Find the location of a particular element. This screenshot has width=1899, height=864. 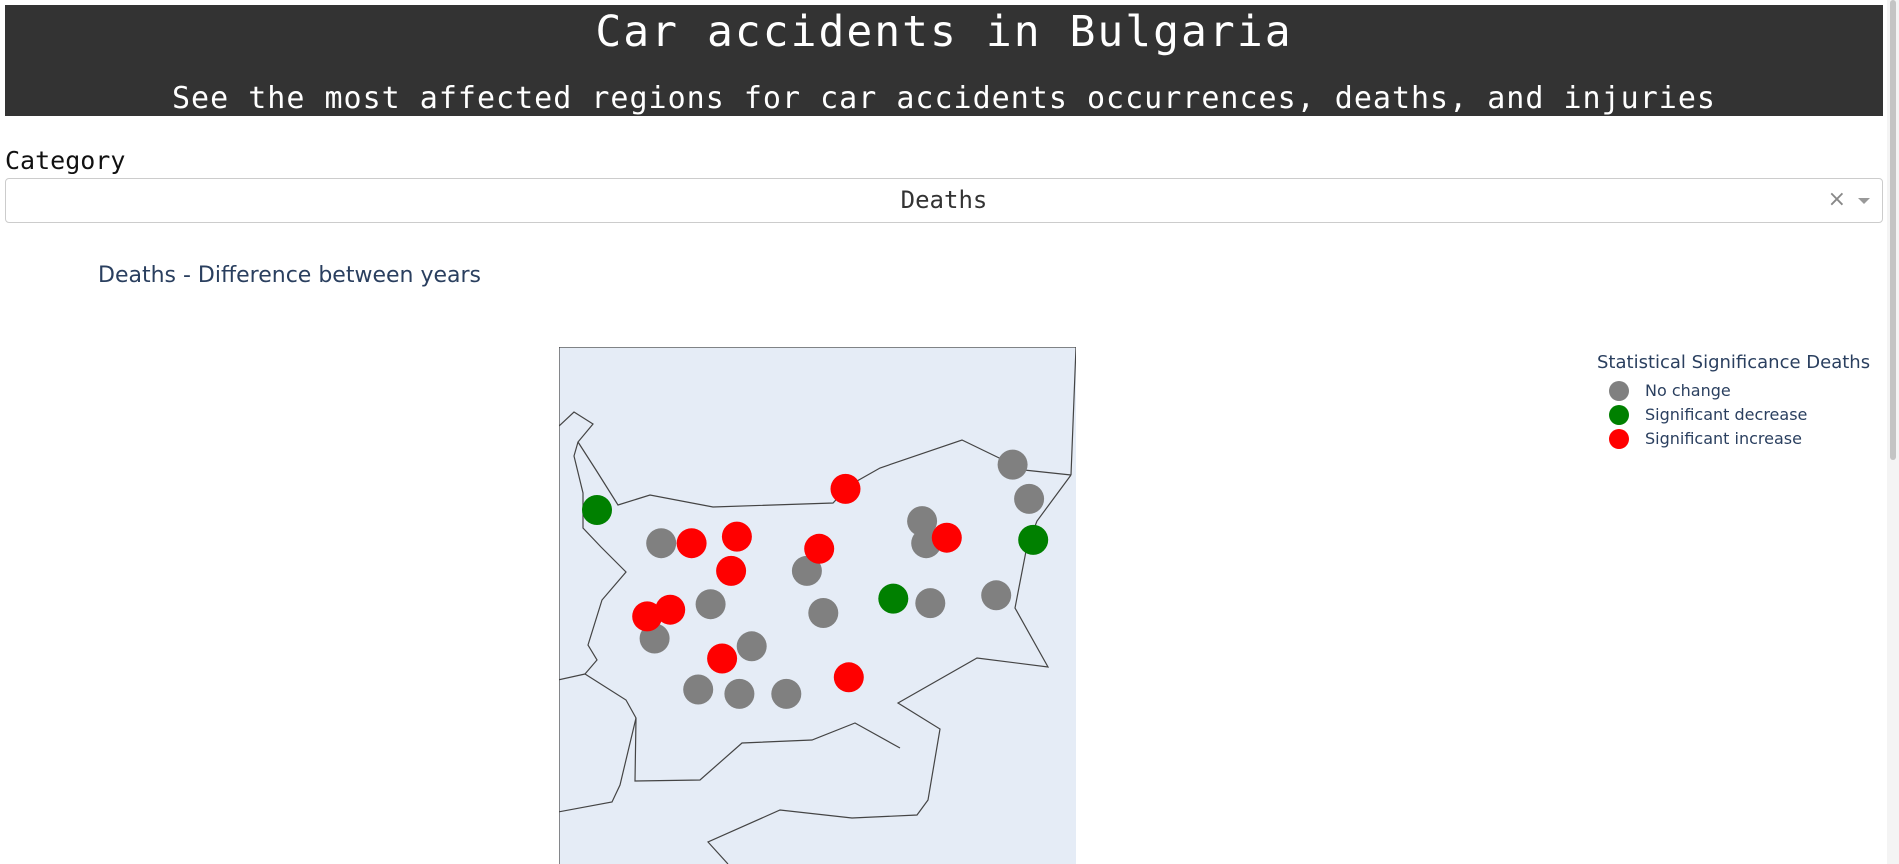

category-dropdown: Deaths × is located at coordinates (944, 200).